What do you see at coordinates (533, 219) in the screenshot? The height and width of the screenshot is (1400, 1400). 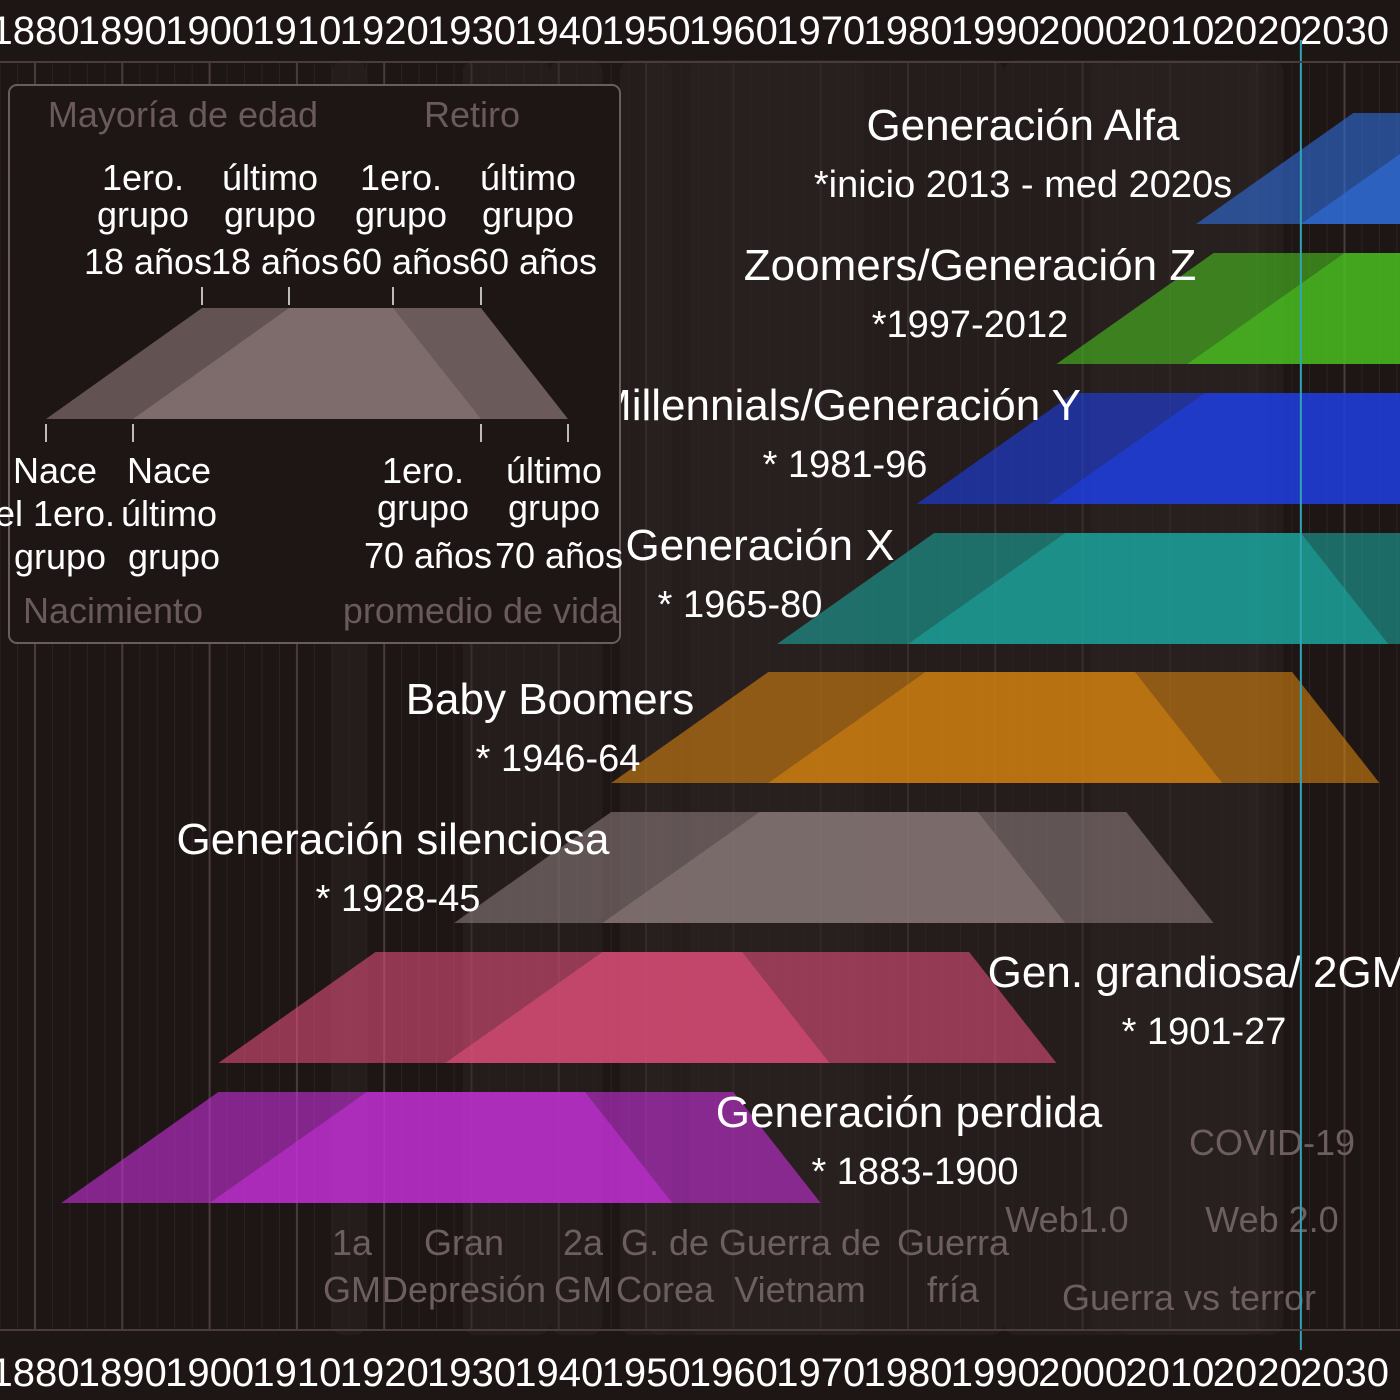 I see `legend-top-label: último grupo 60 años` at bounding box center [533, 219].